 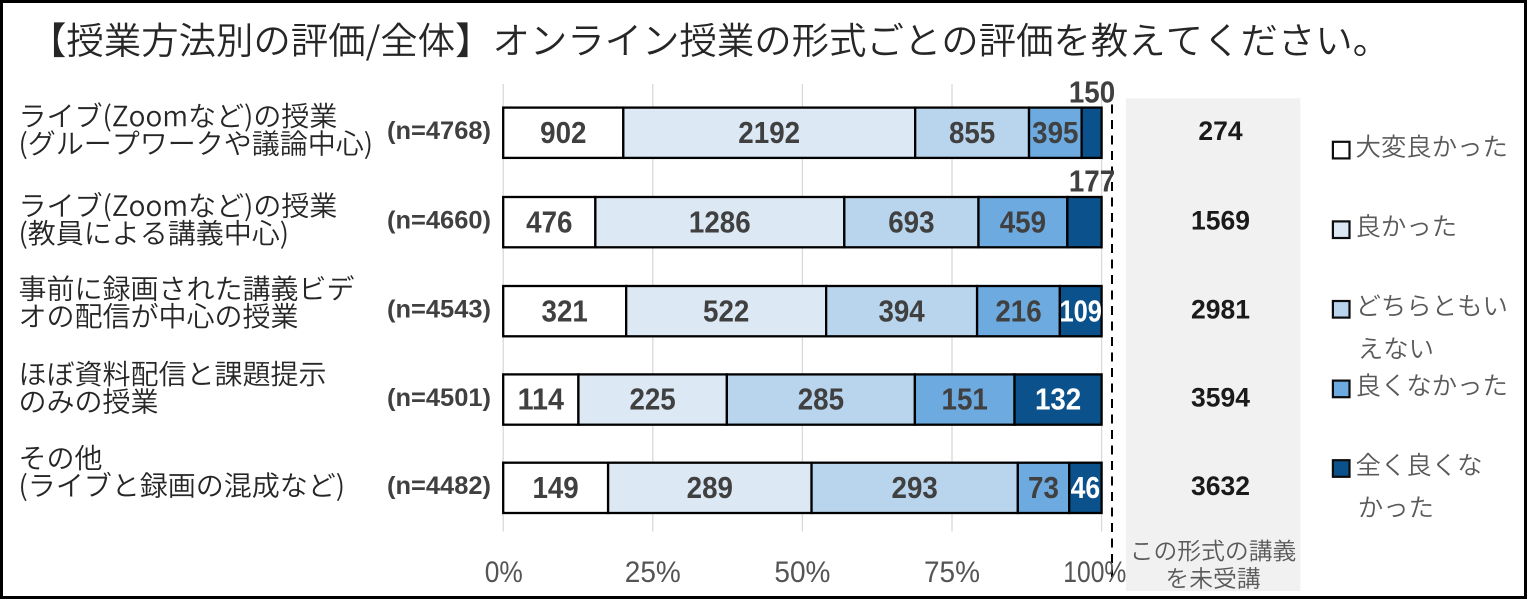 What do you see at coordinates (802, 572) in the screenshot?
I see `svg-text: 50%` at bounding box center [802, 572].